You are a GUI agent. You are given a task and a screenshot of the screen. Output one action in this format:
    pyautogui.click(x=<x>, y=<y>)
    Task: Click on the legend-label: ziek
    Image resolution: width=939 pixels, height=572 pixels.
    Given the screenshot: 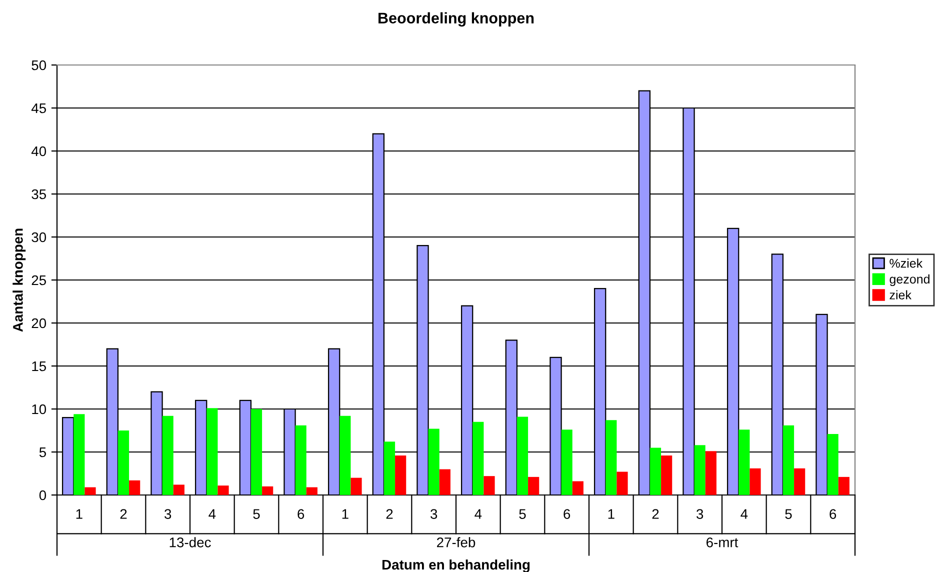 What is the action you would take?
    pyautogui.click(x=901, y=295)
    